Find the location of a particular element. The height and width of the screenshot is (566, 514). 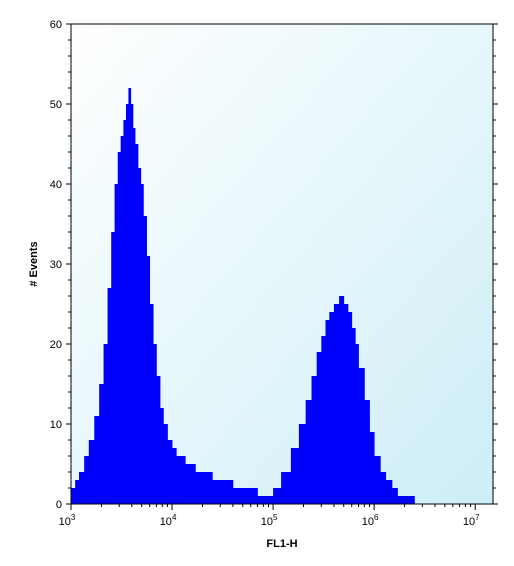

x-tick-label: 10⁴ is located at coordinates (168, 520).